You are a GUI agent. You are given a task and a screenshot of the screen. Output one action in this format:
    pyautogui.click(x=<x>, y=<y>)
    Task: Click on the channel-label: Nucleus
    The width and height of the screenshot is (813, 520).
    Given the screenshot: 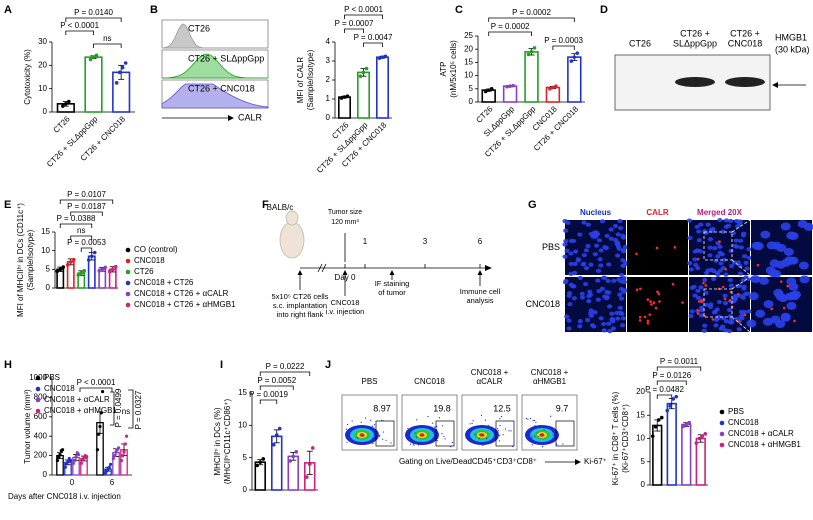 What is the action you would take?
    pyautogui.click(x=596, y=212)
    